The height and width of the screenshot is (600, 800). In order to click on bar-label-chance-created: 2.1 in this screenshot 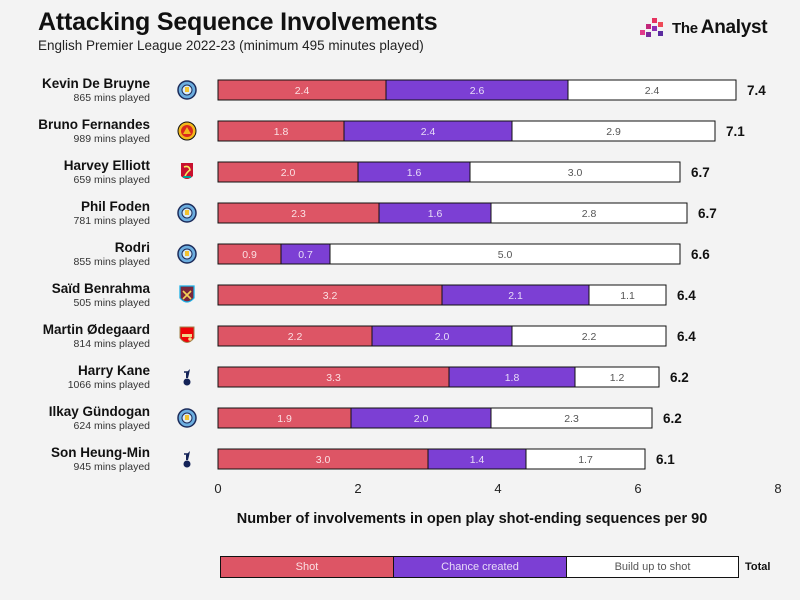, I will do `click(515, 296)`.